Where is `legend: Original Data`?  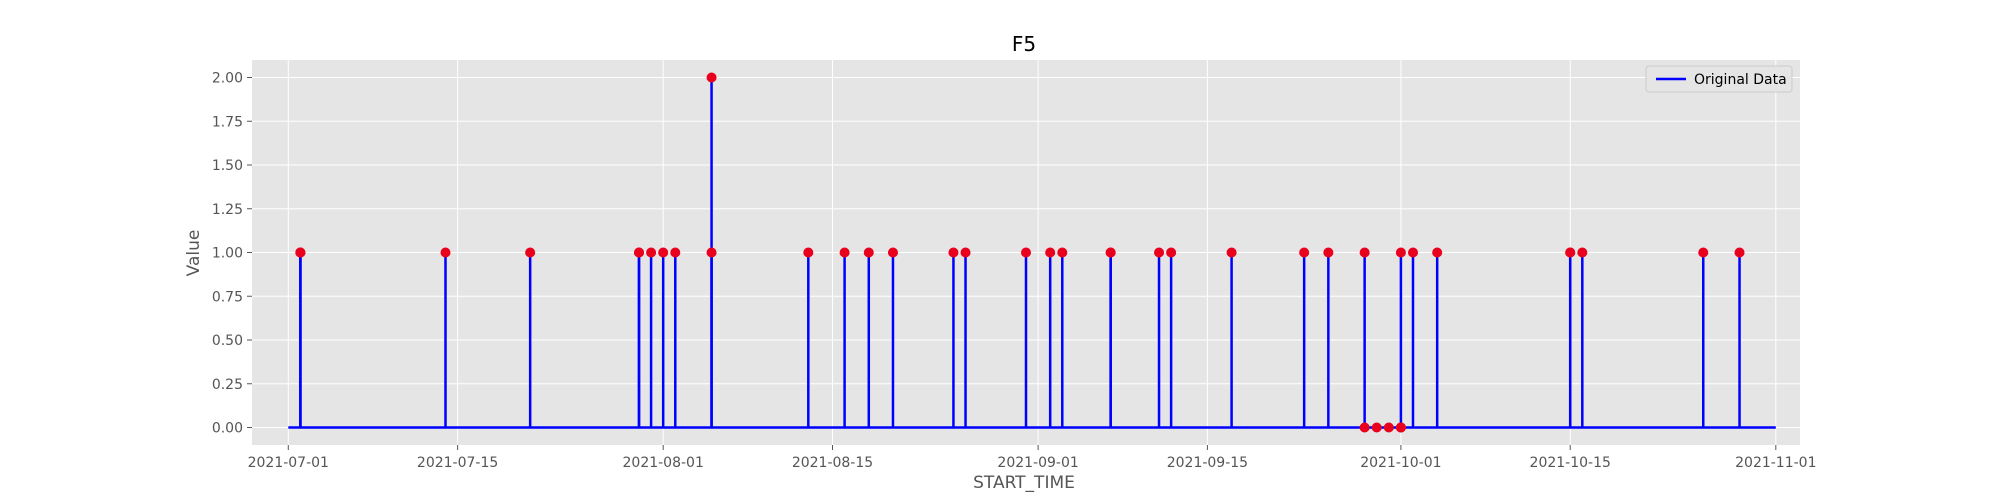
legend: Original Data is located at coordinates (1719, 79).